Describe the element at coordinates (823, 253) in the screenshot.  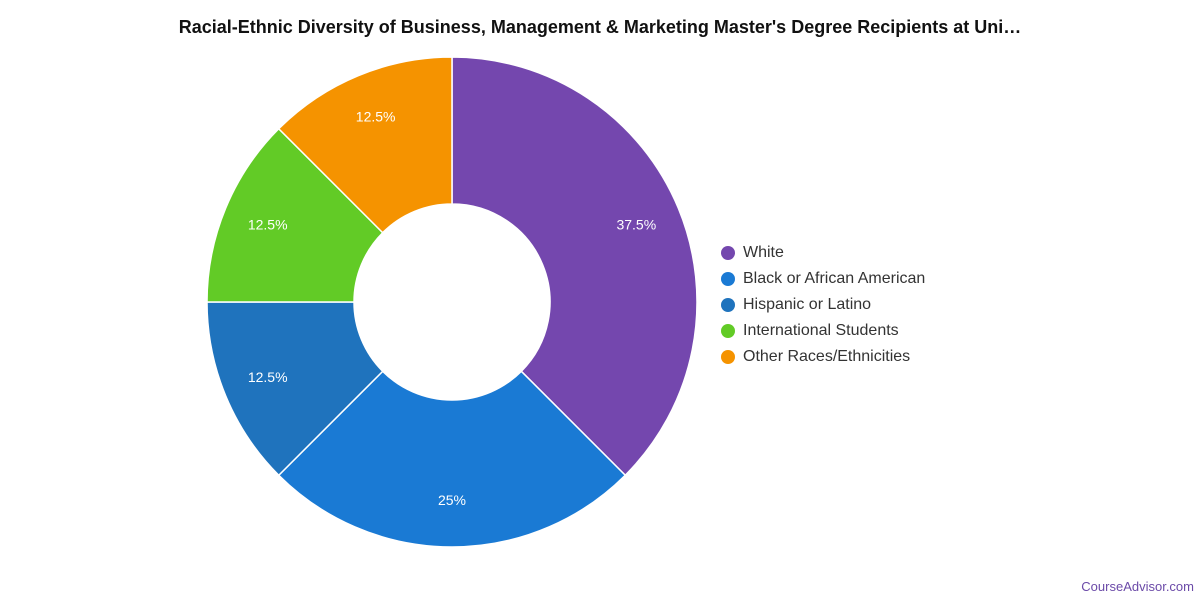
I see `legend-item-0: White` at that location.